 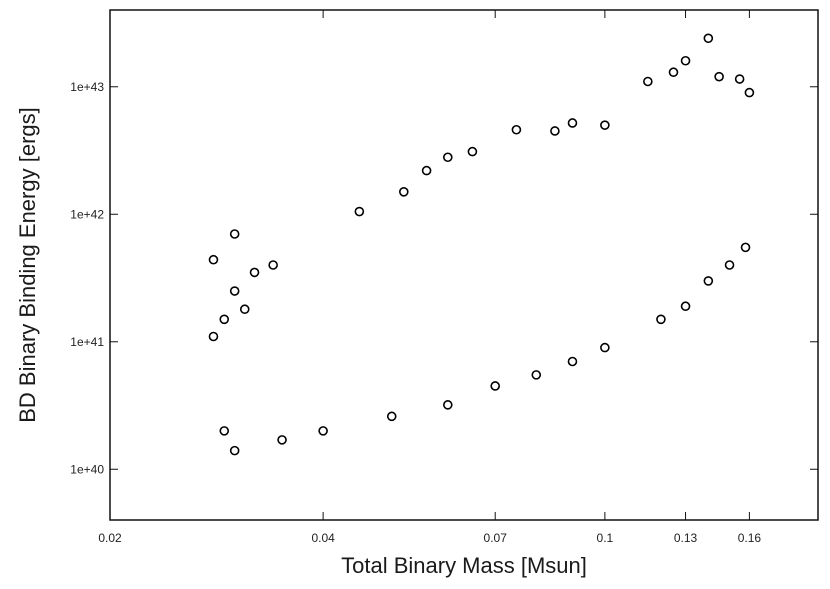 What do you see at coordinates (27, 265) in the screenshot?
I see `y-axis-title: BD Binary Binding Energy [ergs]` at bounding box center [27, 265].